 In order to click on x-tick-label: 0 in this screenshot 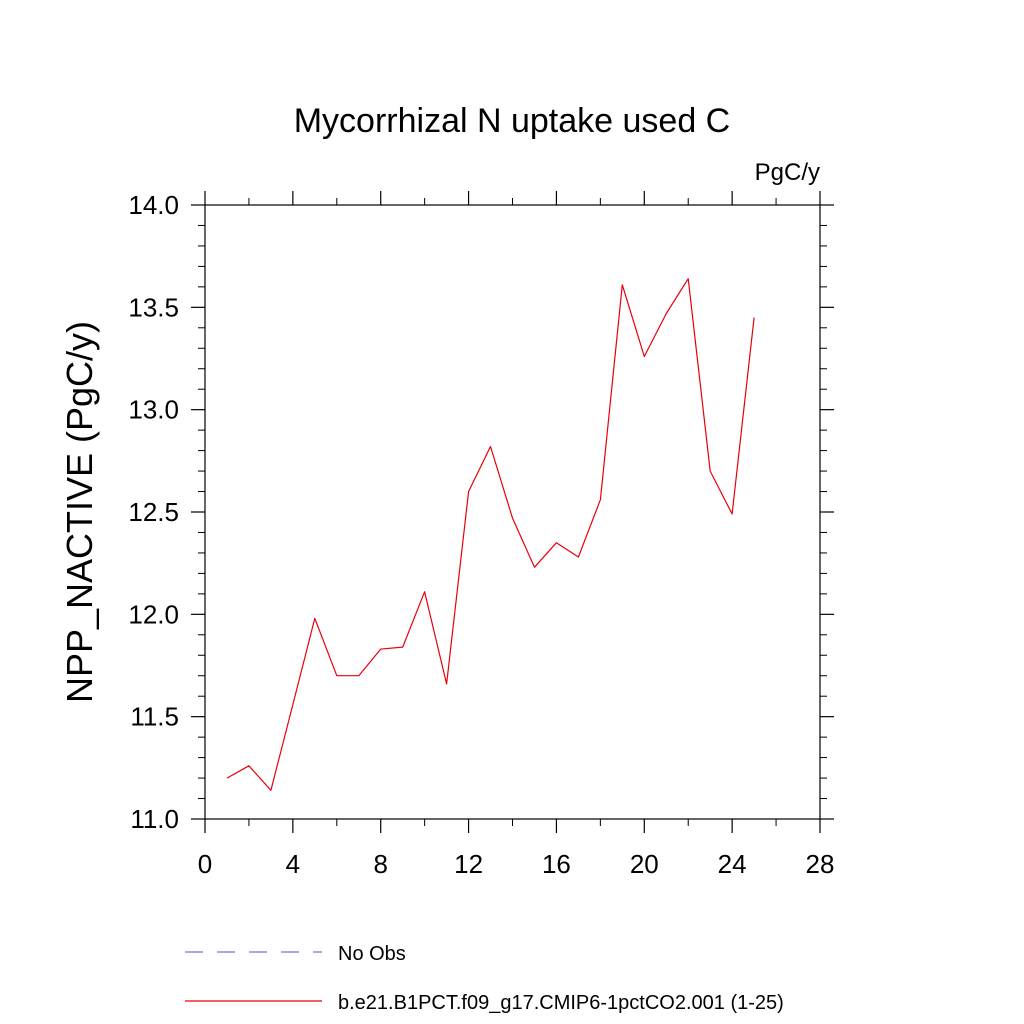, I will do `click(205, 864)`.